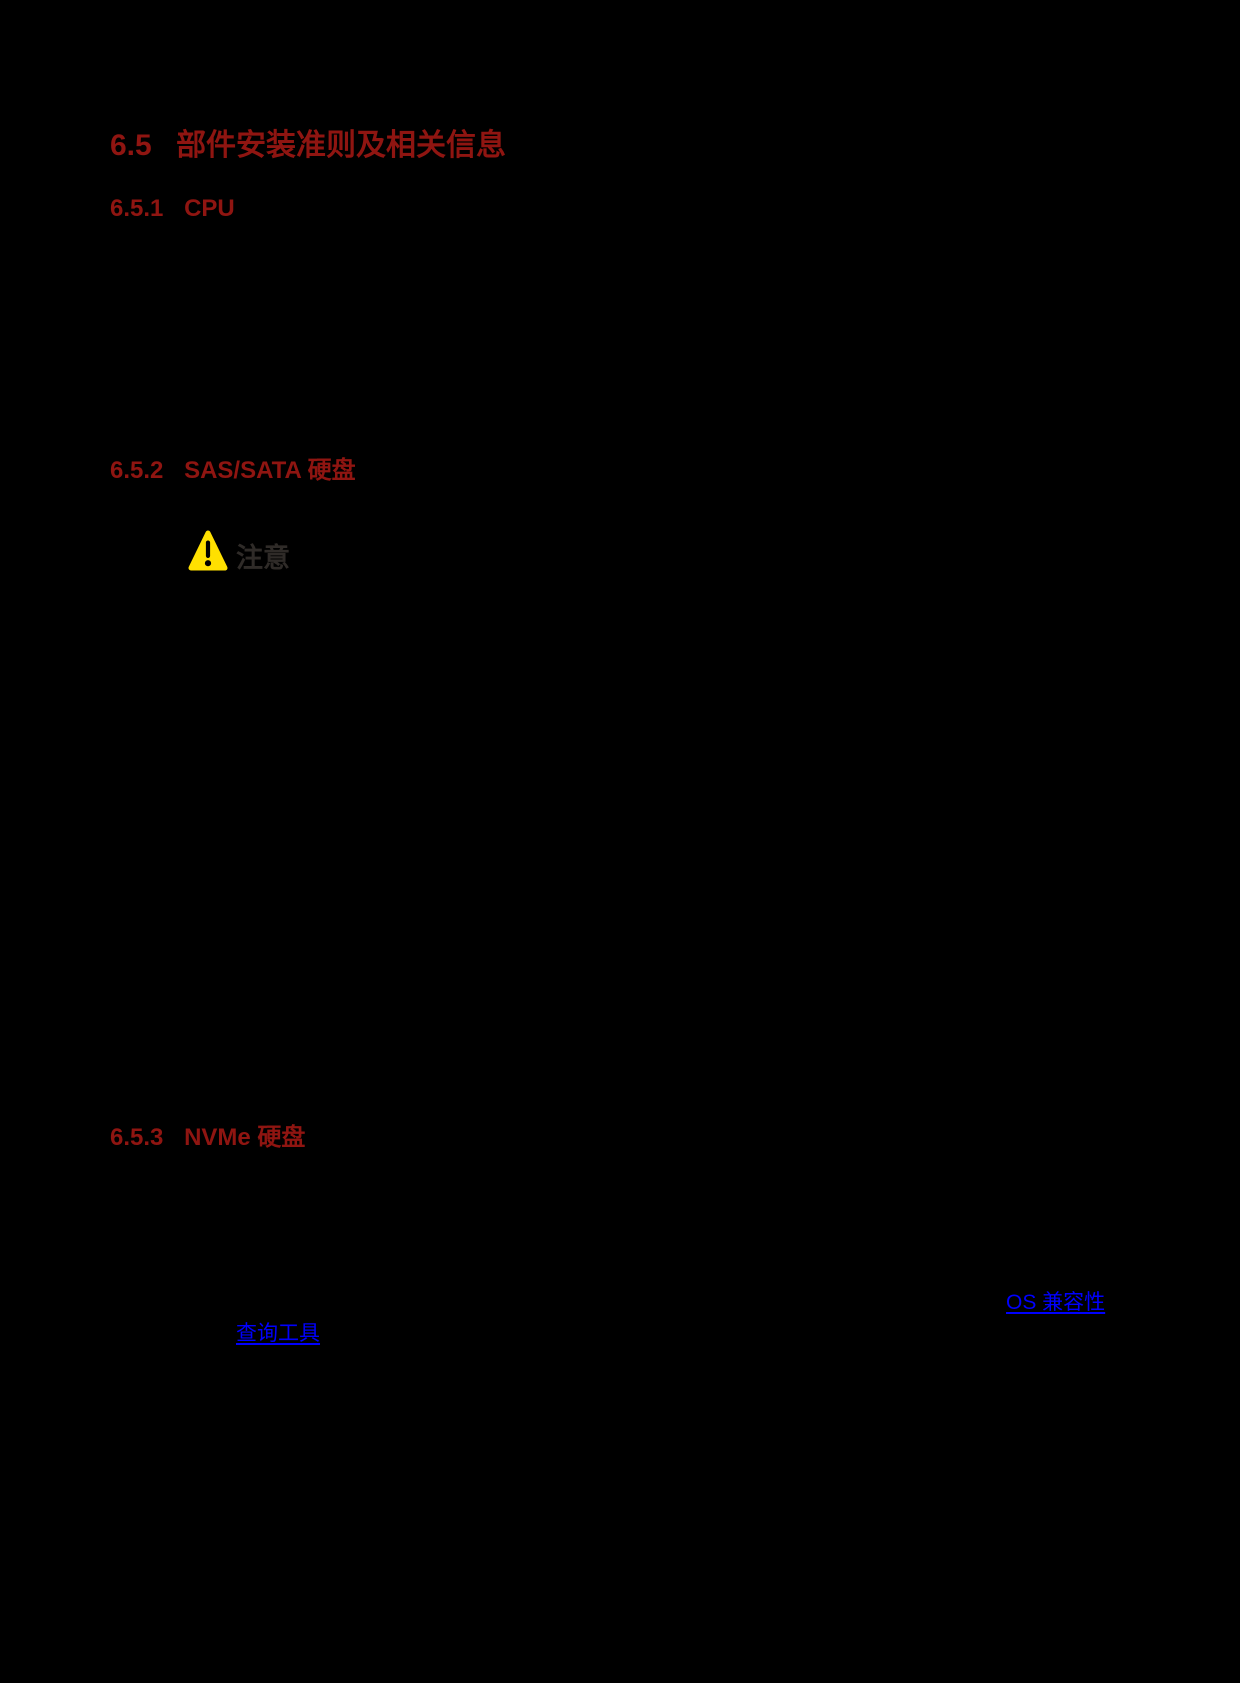  Describe the element at coordinates (278, 1333) in the screenshot. I see `query-tool-link: 查询工具` at that location.